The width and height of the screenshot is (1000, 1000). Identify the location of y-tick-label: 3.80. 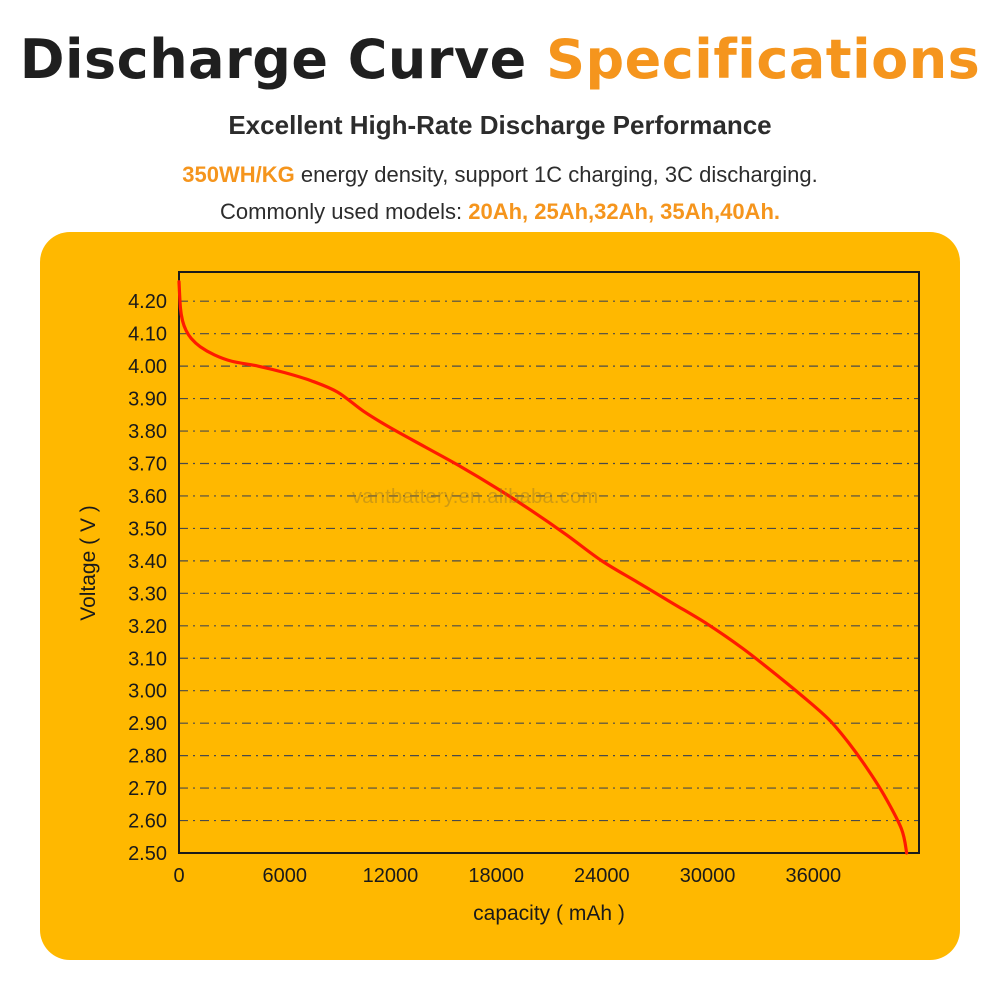
(147, 432).